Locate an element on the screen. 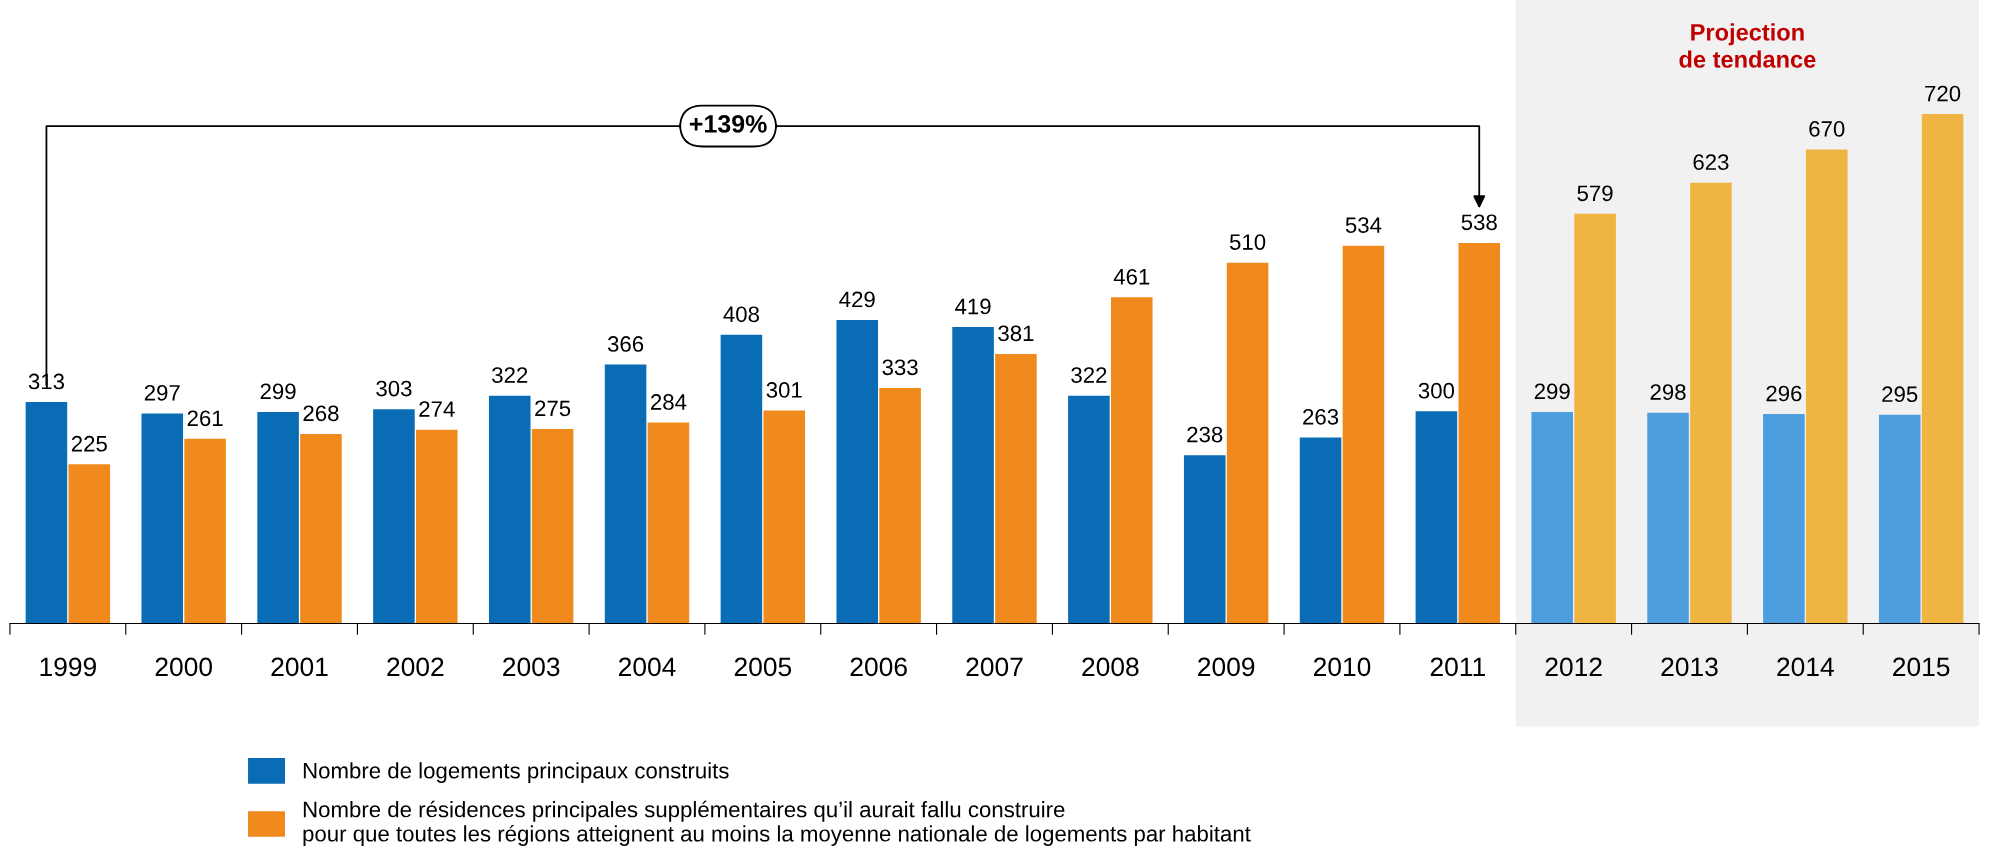 The width and height of the screenshot is (1989, 866). data-label: 301 is located at coordinates (784, 390).